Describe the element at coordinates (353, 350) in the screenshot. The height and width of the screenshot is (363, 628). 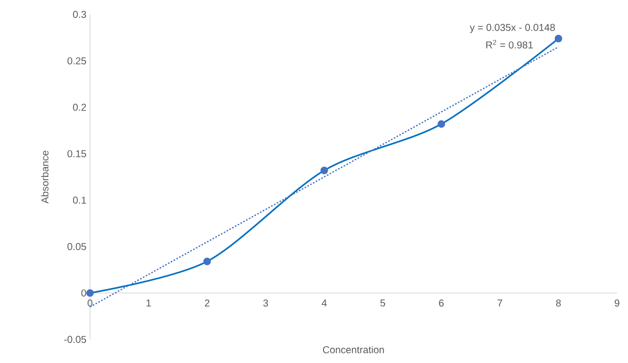
I see `x-axis-title: Concentration` at that location.